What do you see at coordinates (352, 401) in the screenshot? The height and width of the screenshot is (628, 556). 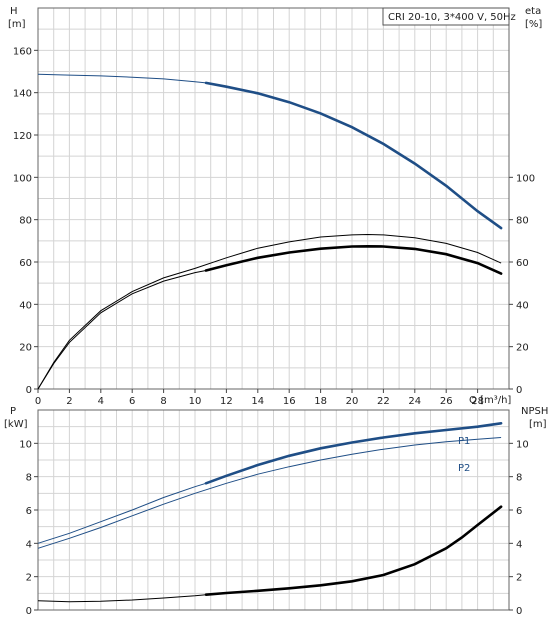 I see `x-tick-label: 20` at bounding box center [352, 401].